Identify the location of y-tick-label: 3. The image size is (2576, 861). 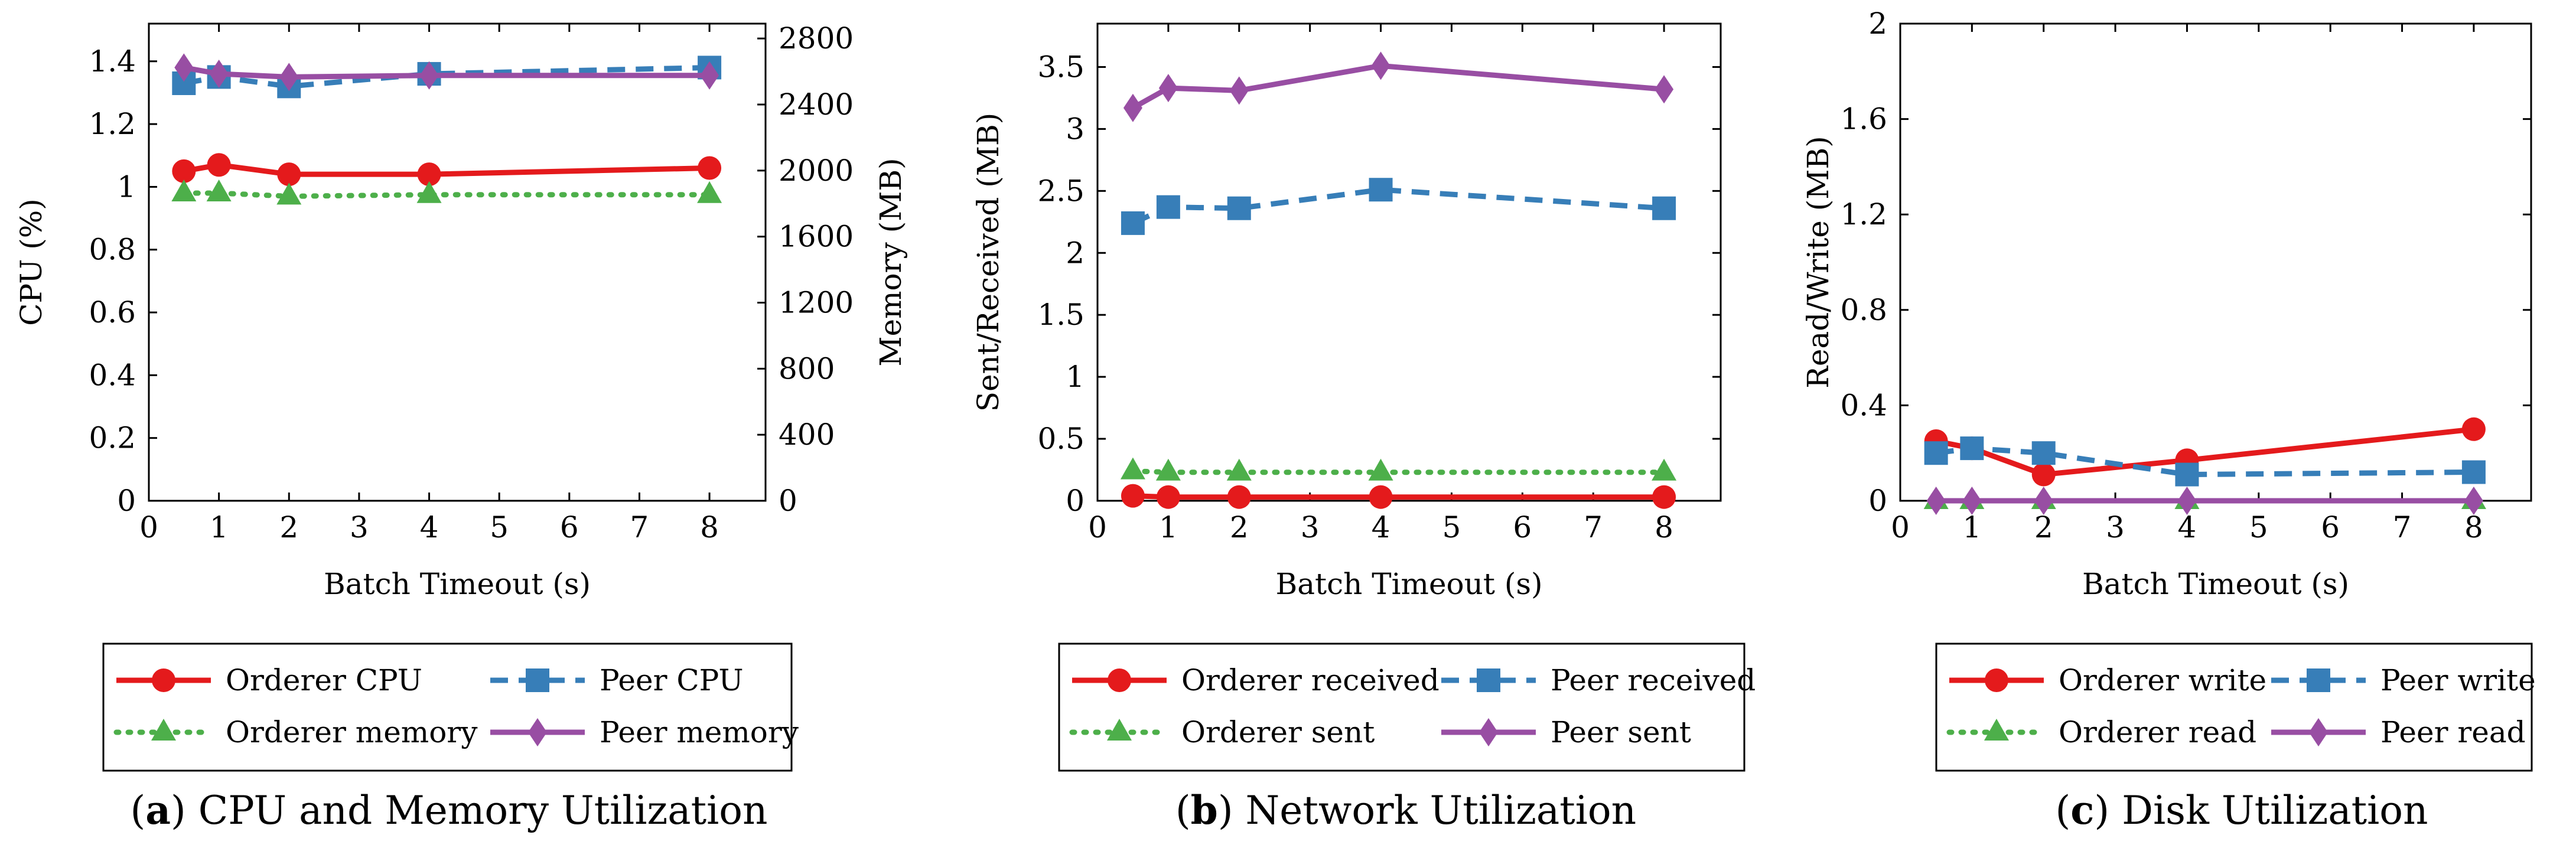
(1075, 129).